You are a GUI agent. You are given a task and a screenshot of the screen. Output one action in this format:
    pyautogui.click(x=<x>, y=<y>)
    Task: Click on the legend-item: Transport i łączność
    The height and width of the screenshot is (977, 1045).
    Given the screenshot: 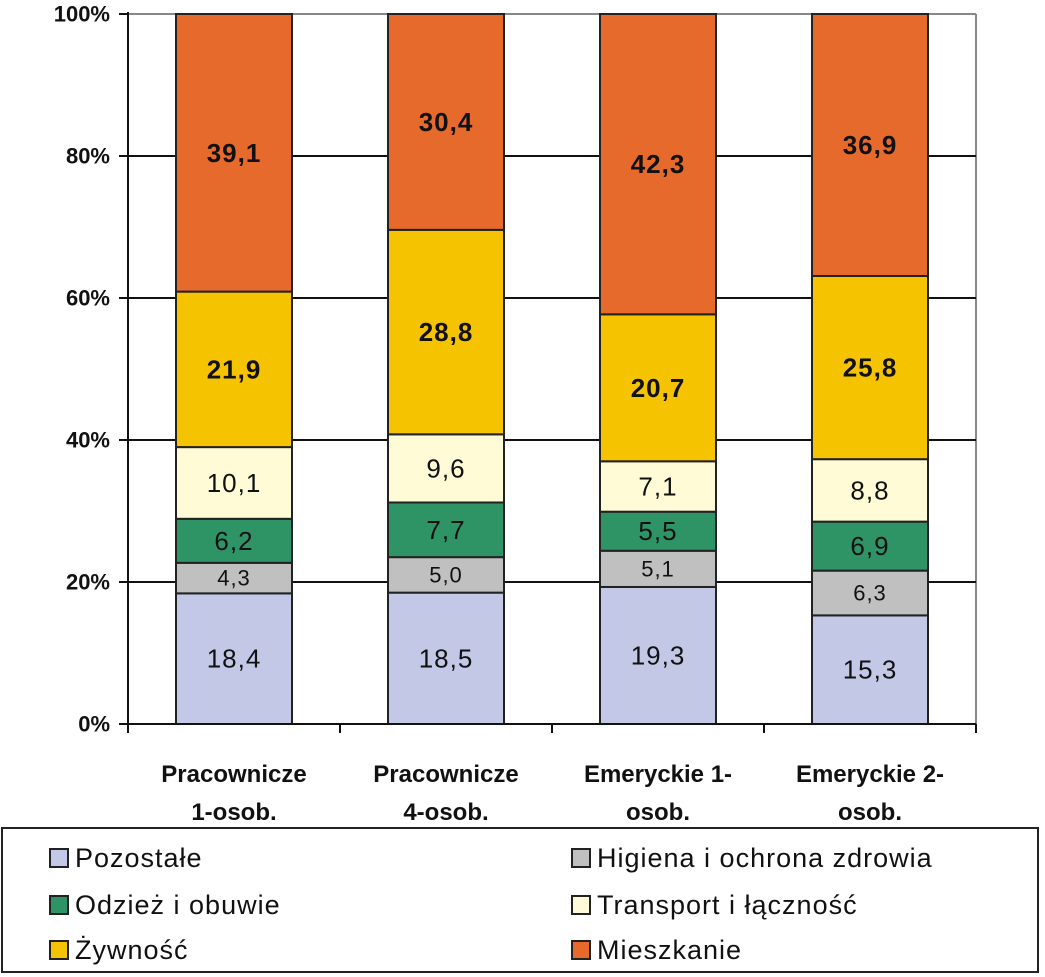 What is the action you would take?
    pyautogui.click(x=714, y=905)
    